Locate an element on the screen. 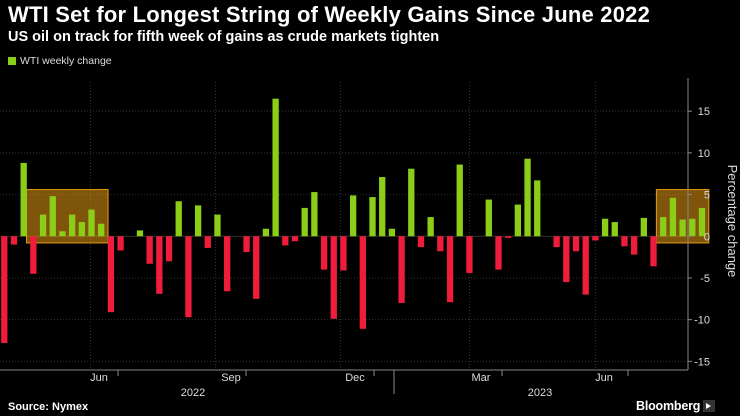 The image size is (740, 416). y-tick-label: 15 is located at coordinates (704, 112).